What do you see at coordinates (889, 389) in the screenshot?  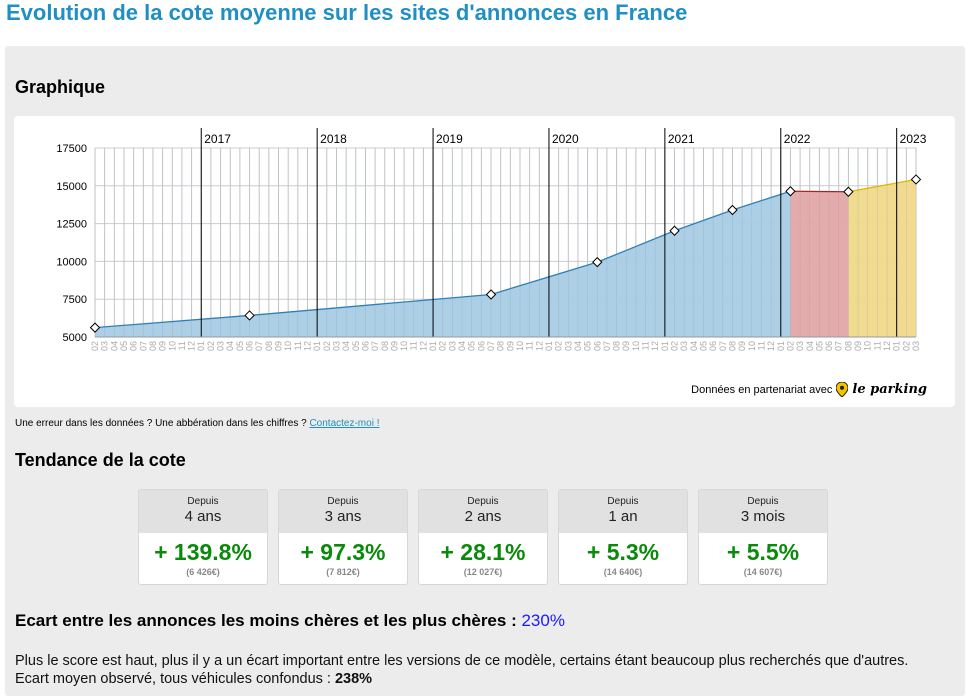 I see `partner-brand: le parking` at bounding box center [889, 389].